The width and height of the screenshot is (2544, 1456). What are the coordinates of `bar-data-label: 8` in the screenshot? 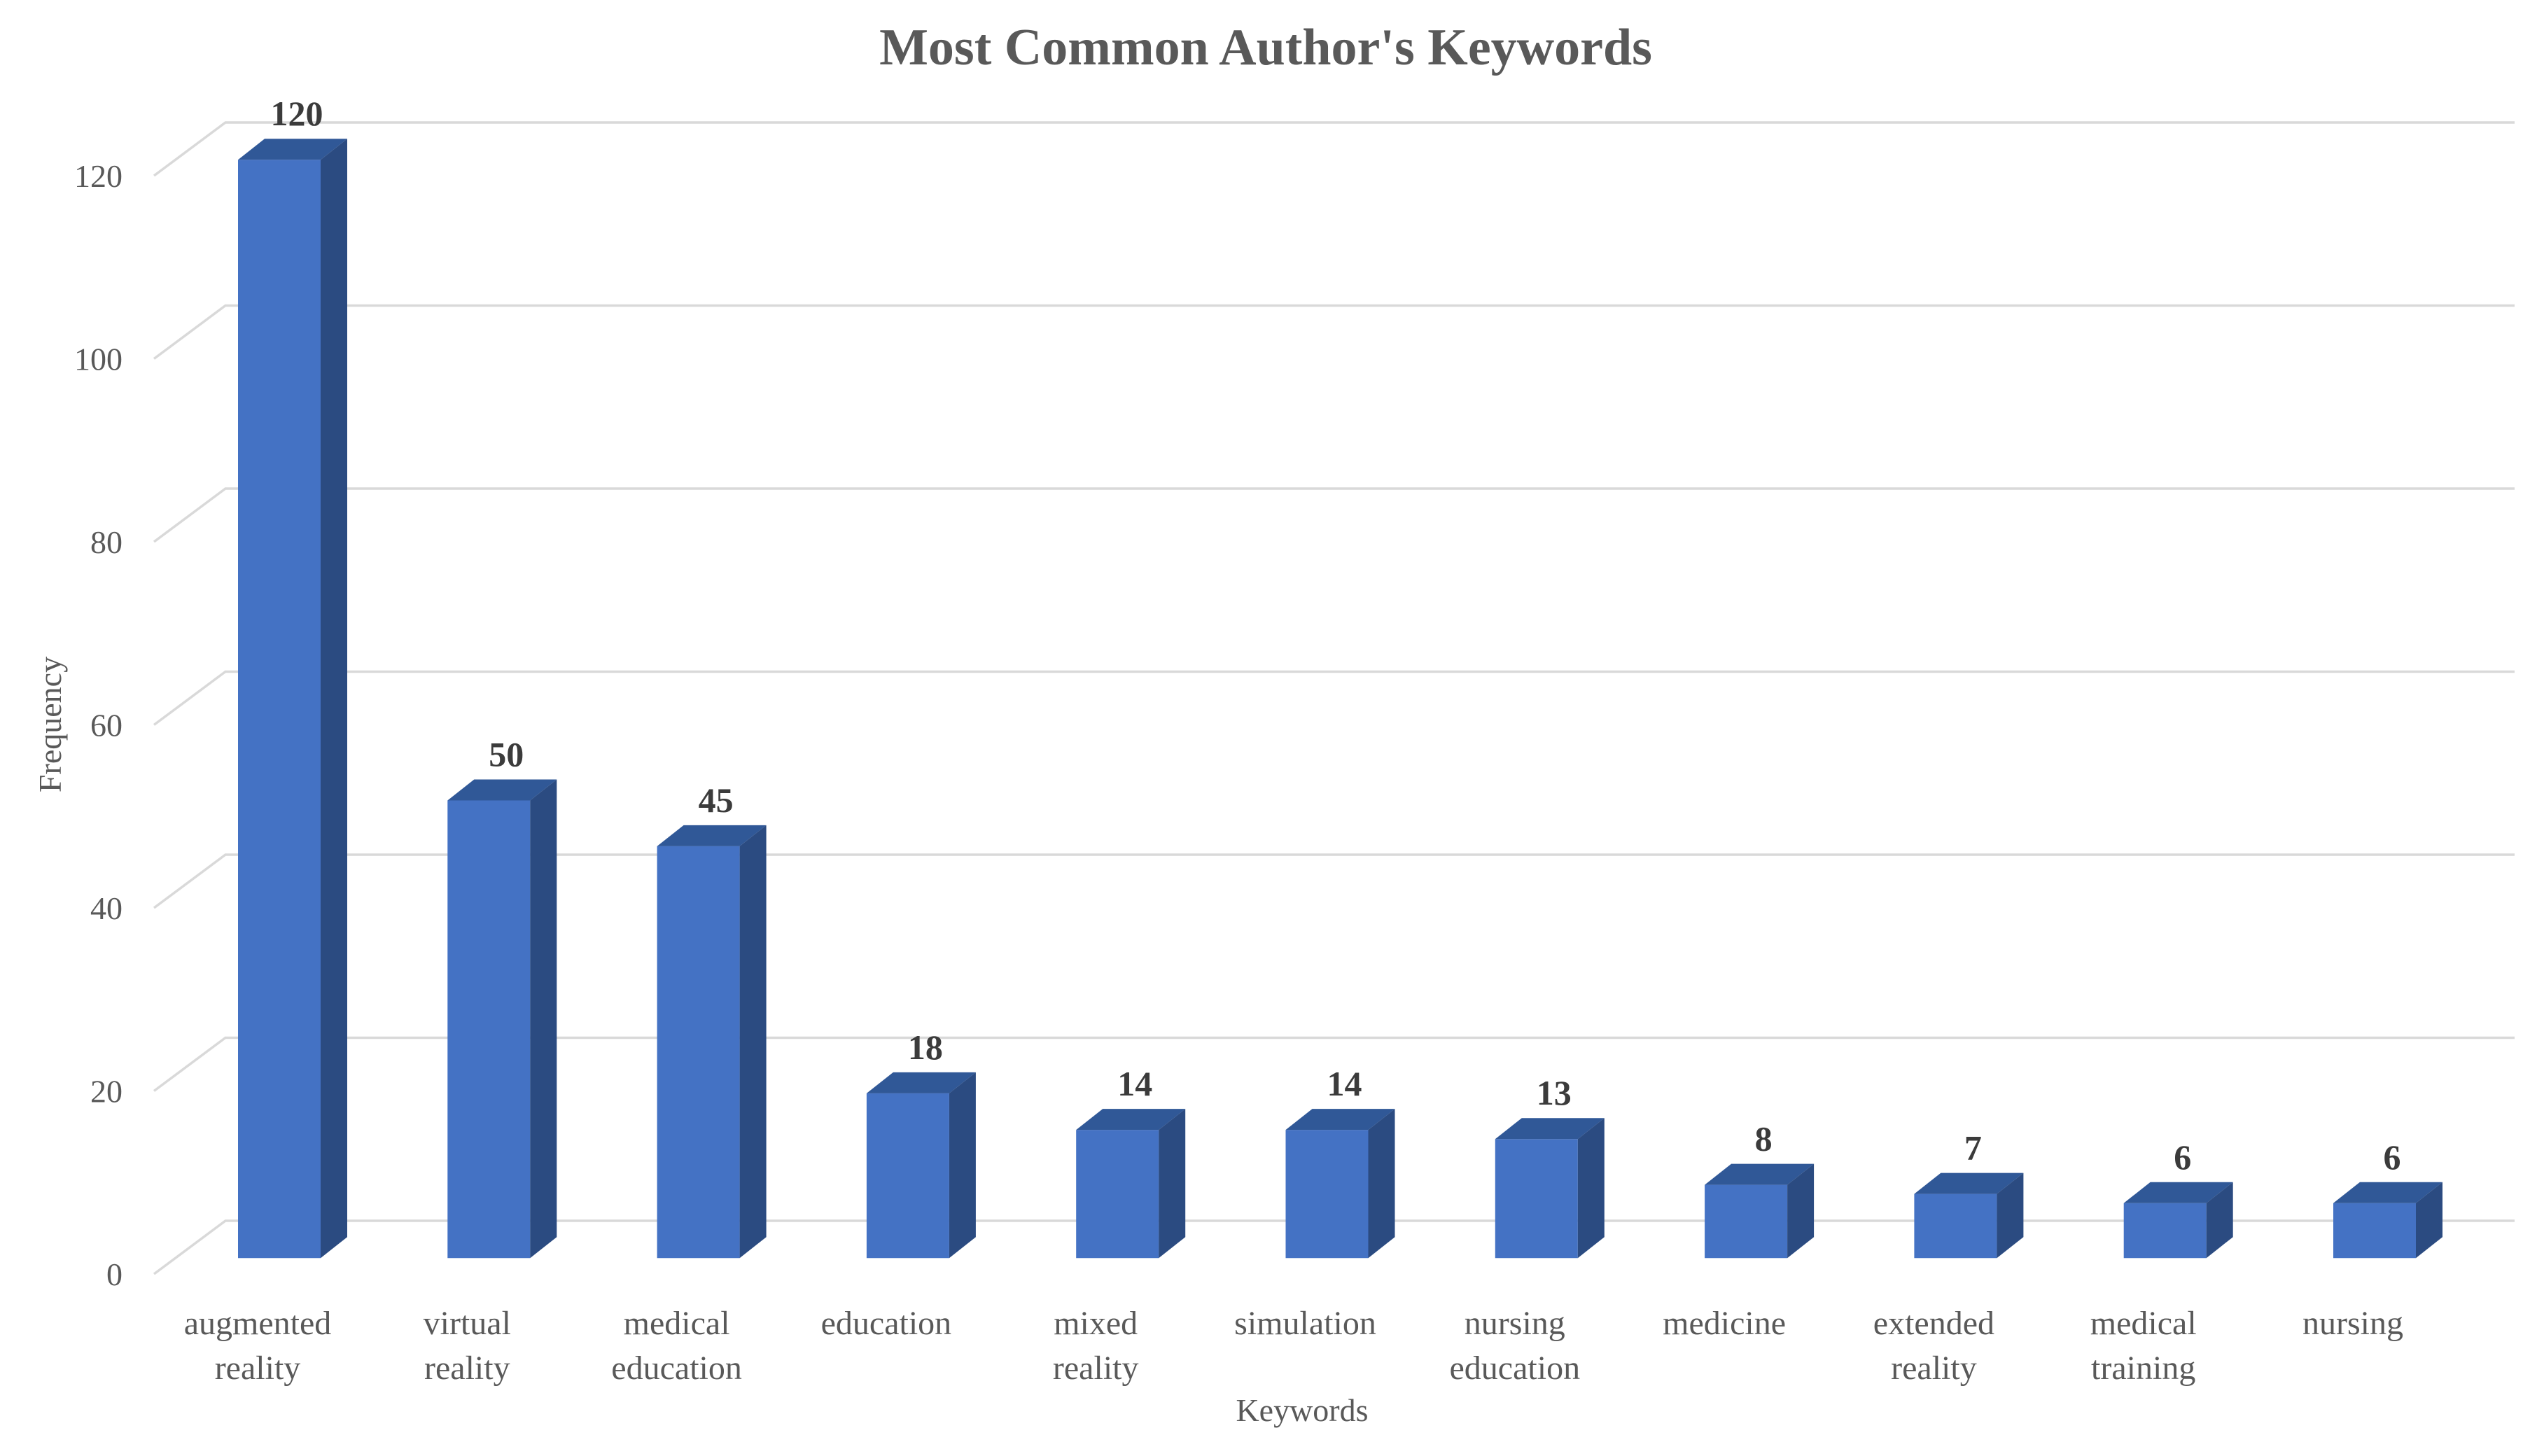 It's located at (1764, 1138).